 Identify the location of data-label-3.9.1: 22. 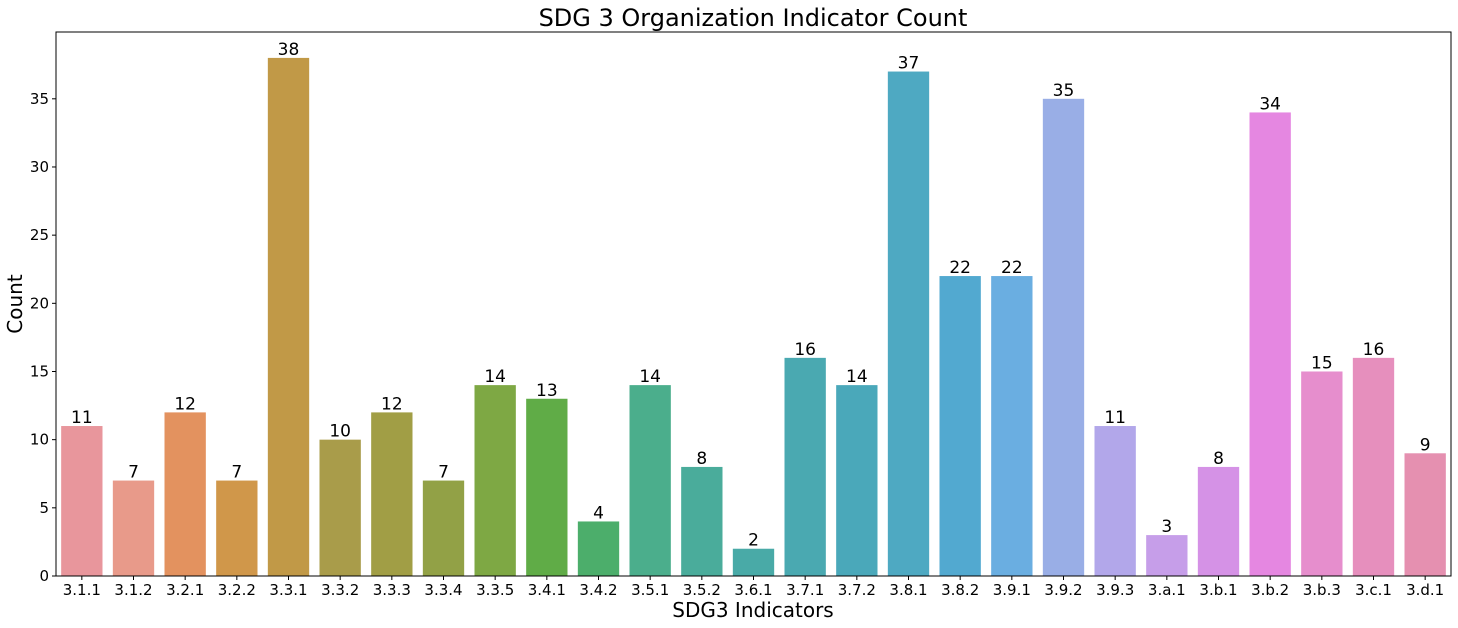
(1012, 268).